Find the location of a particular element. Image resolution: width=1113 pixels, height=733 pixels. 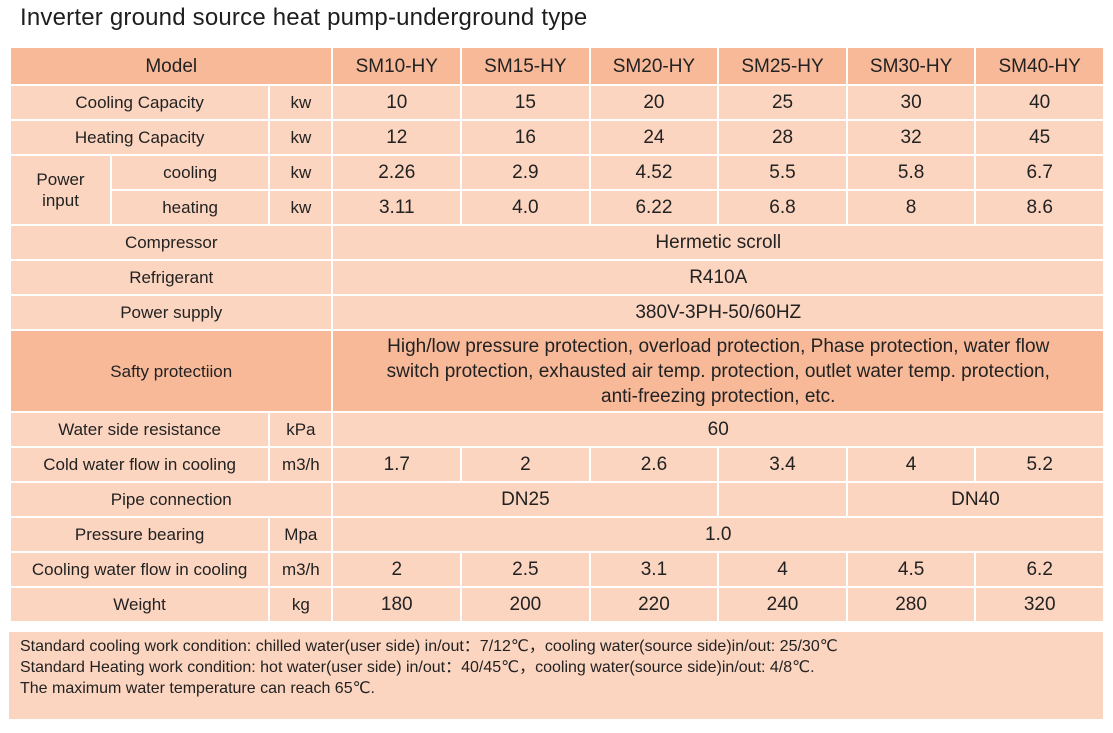

row-label: Cooling Capacity is located at coordinates (140, 102).